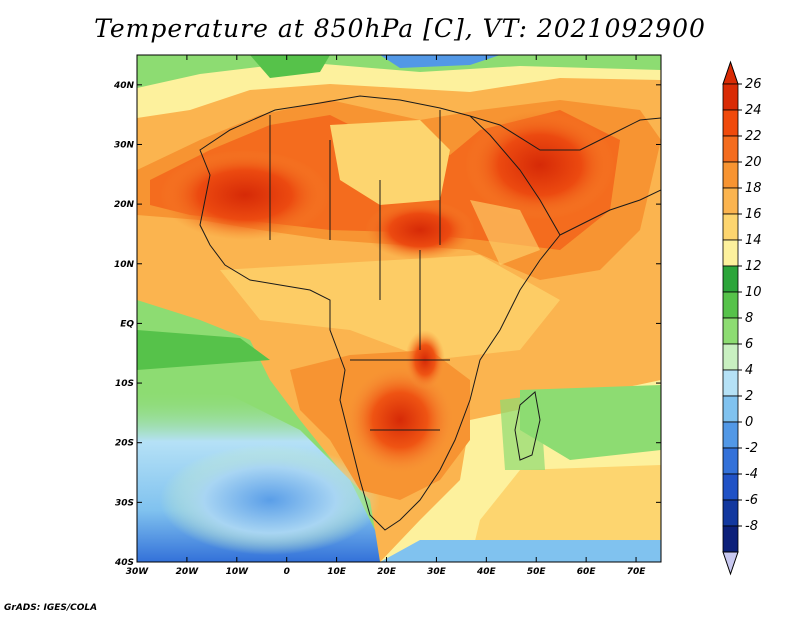  Describe the element at coordinates (753, 214) in the screenshot. I see `colorbar-label: 16` at that location.